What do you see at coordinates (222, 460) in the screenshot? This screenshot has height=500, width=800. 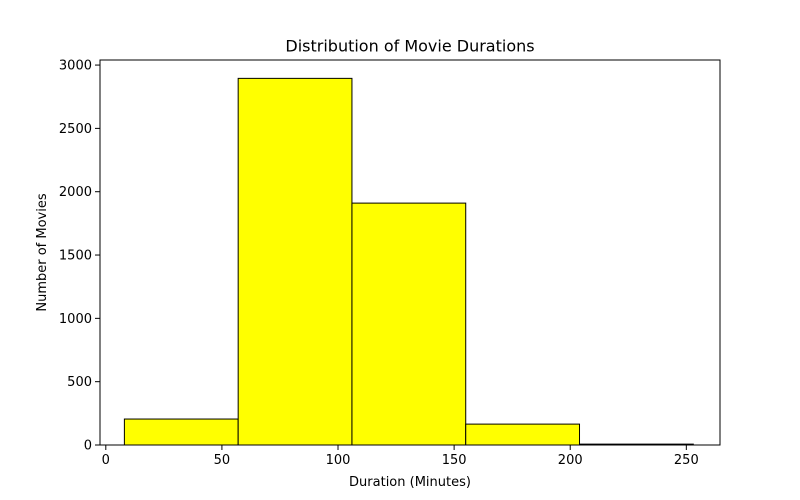 I see `x-tick-label: 50` at bounding box center [222, 460].